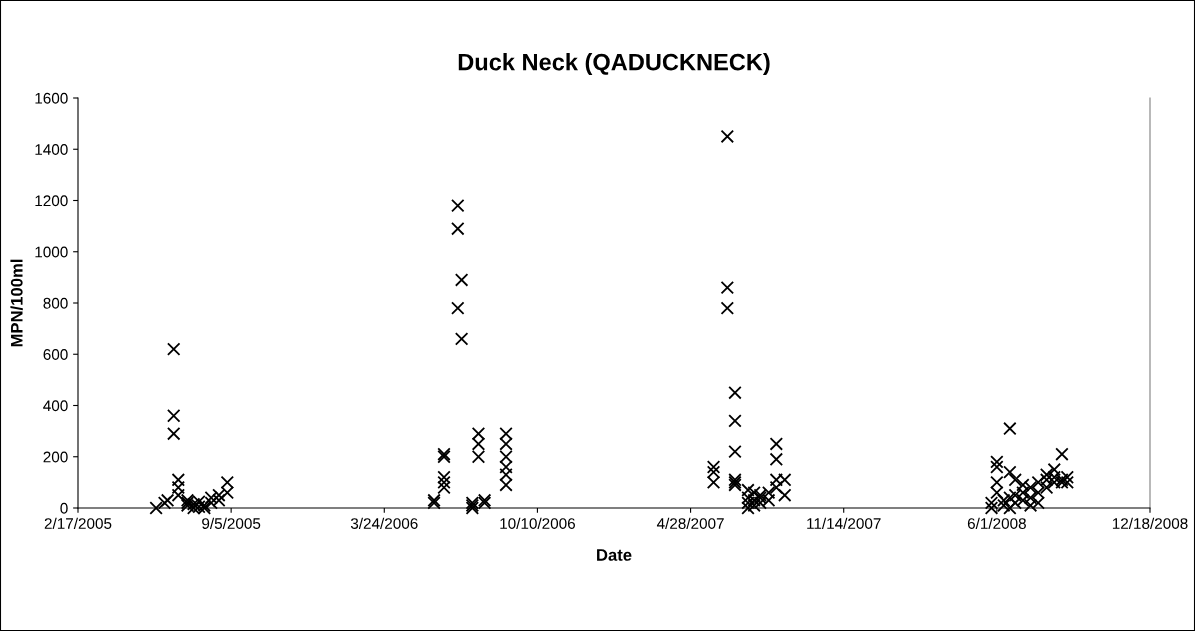 This screenshot has height=631, width=1195. What do you see at coordinates (996, 523) in the screenshot?
I see `x-tick-label: 6/1/2008` at bounding box center [996, 523].